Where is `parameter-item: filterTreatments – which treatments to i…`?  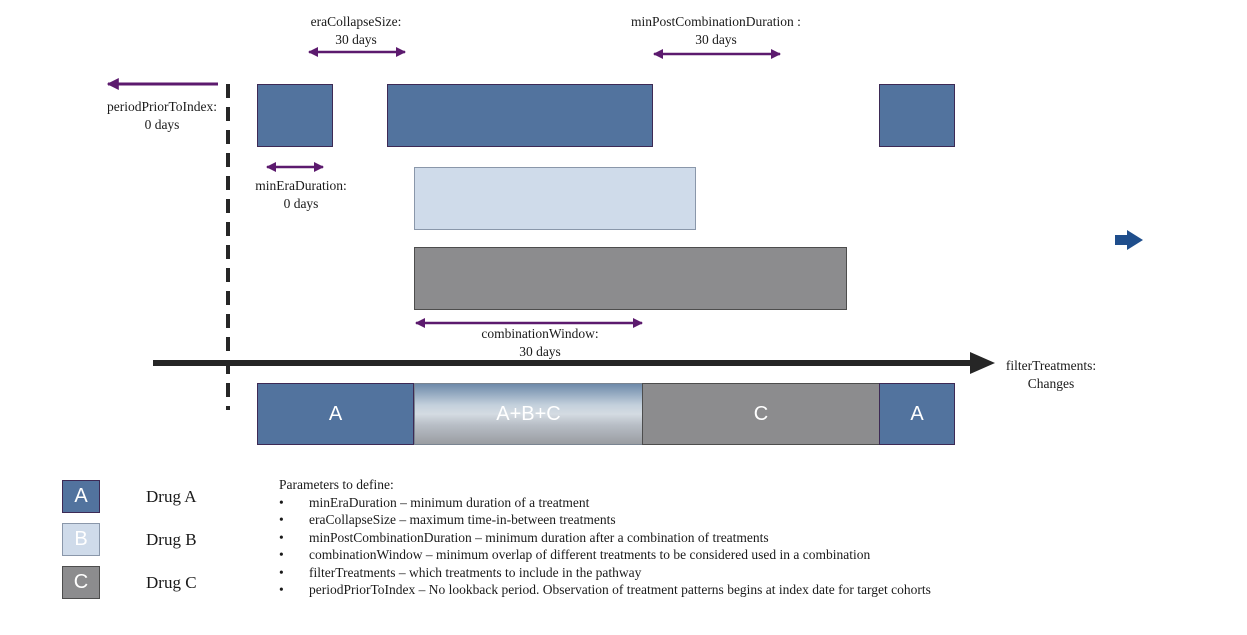 parameter-item: filterTreatments – which treatments to i… is located at coordinates (619, 573).